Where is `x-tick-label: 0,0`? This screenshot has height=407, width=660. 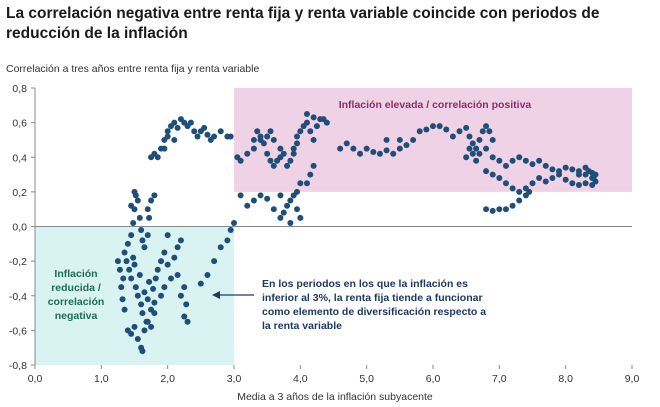 x-tick-label: 0,0 is located at coordinates (35, 379).